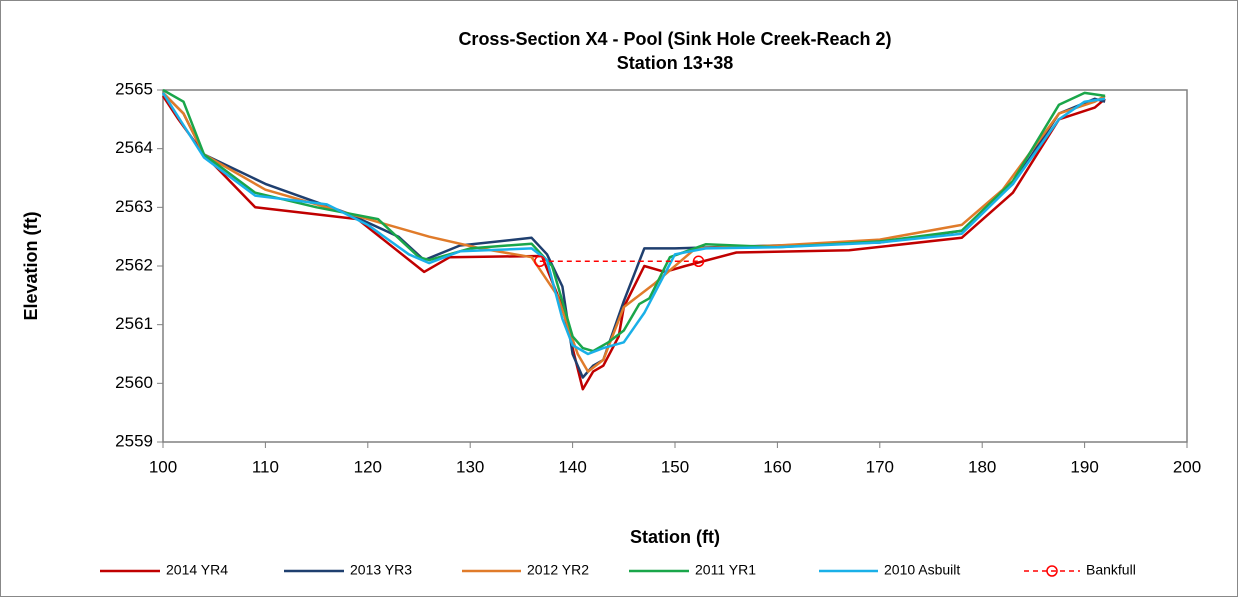 The height and width of the screenshot is (597, 1238). I want to click on y-tick-label: 2561, so click(134, 323).